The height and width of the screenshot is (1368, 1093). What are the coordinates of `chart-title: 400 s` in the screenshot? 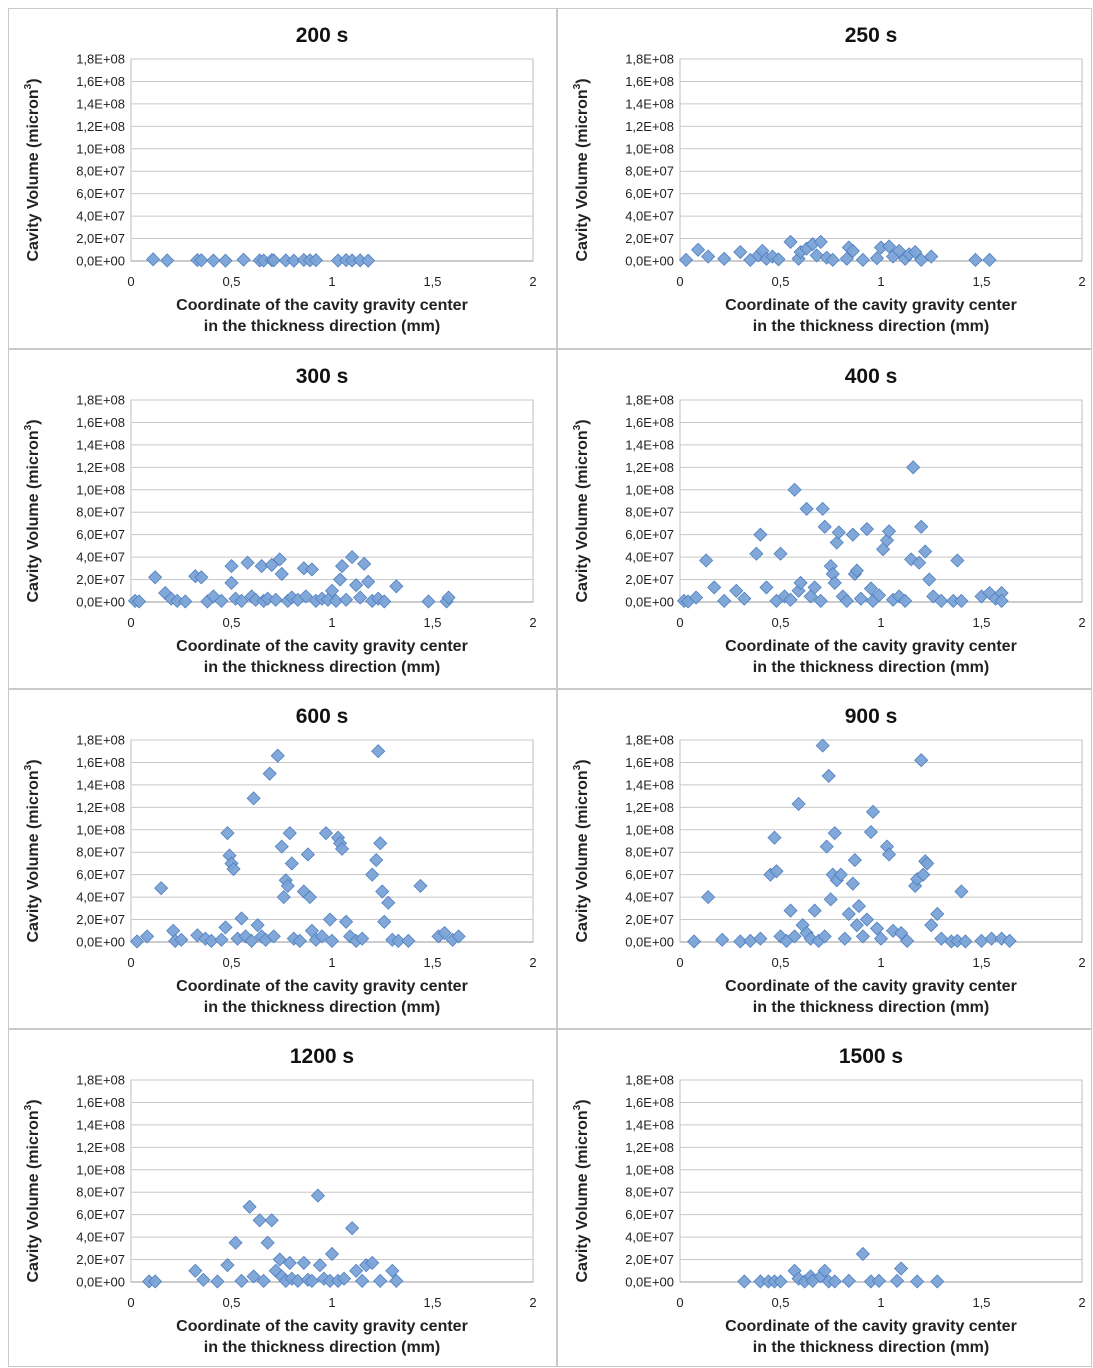 It's located at (871, 376).